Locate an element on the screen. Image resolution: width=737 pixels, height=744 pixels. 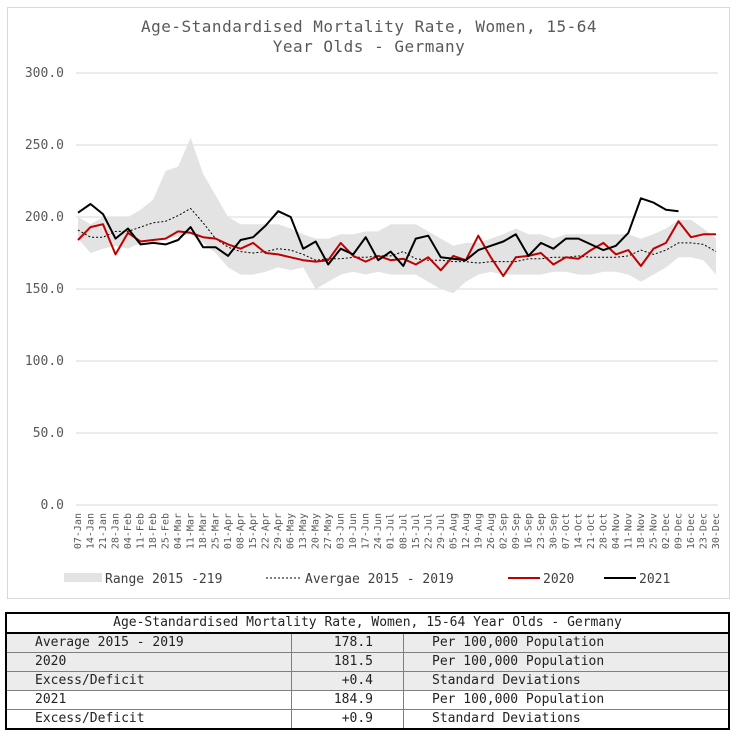
row-value: +0.4 is located at coordinates (347, 681).